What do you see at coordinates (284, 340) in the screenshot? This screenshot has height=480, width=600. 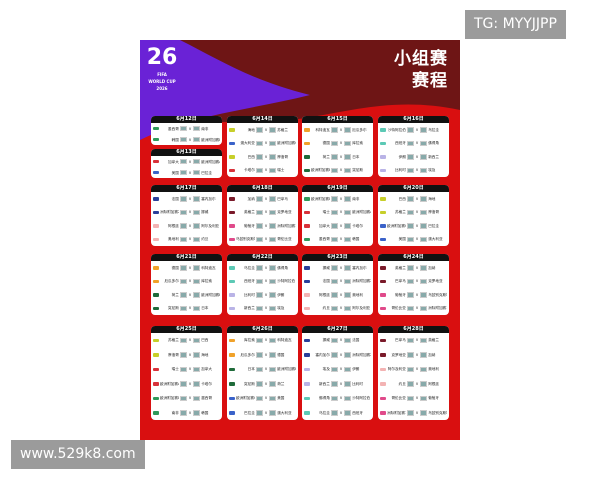 I see `away-team: 科特迪瓦` at bounding box center [284, 340].